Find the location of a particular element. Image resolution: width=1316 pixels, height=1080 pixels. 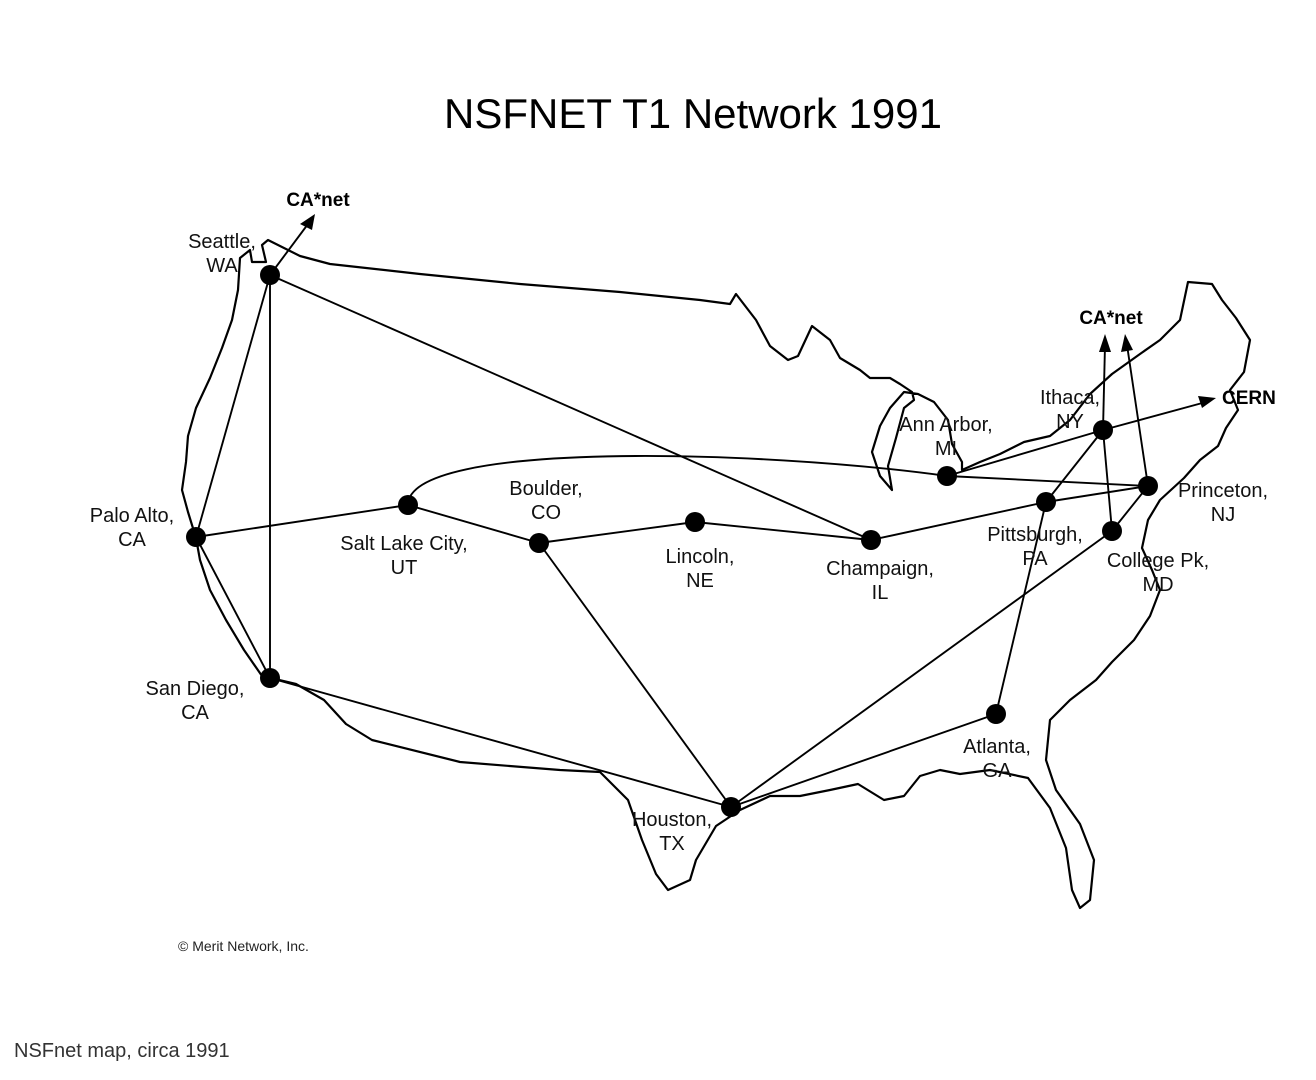

link-houston-atlanta is located at coordinates (863, 760).